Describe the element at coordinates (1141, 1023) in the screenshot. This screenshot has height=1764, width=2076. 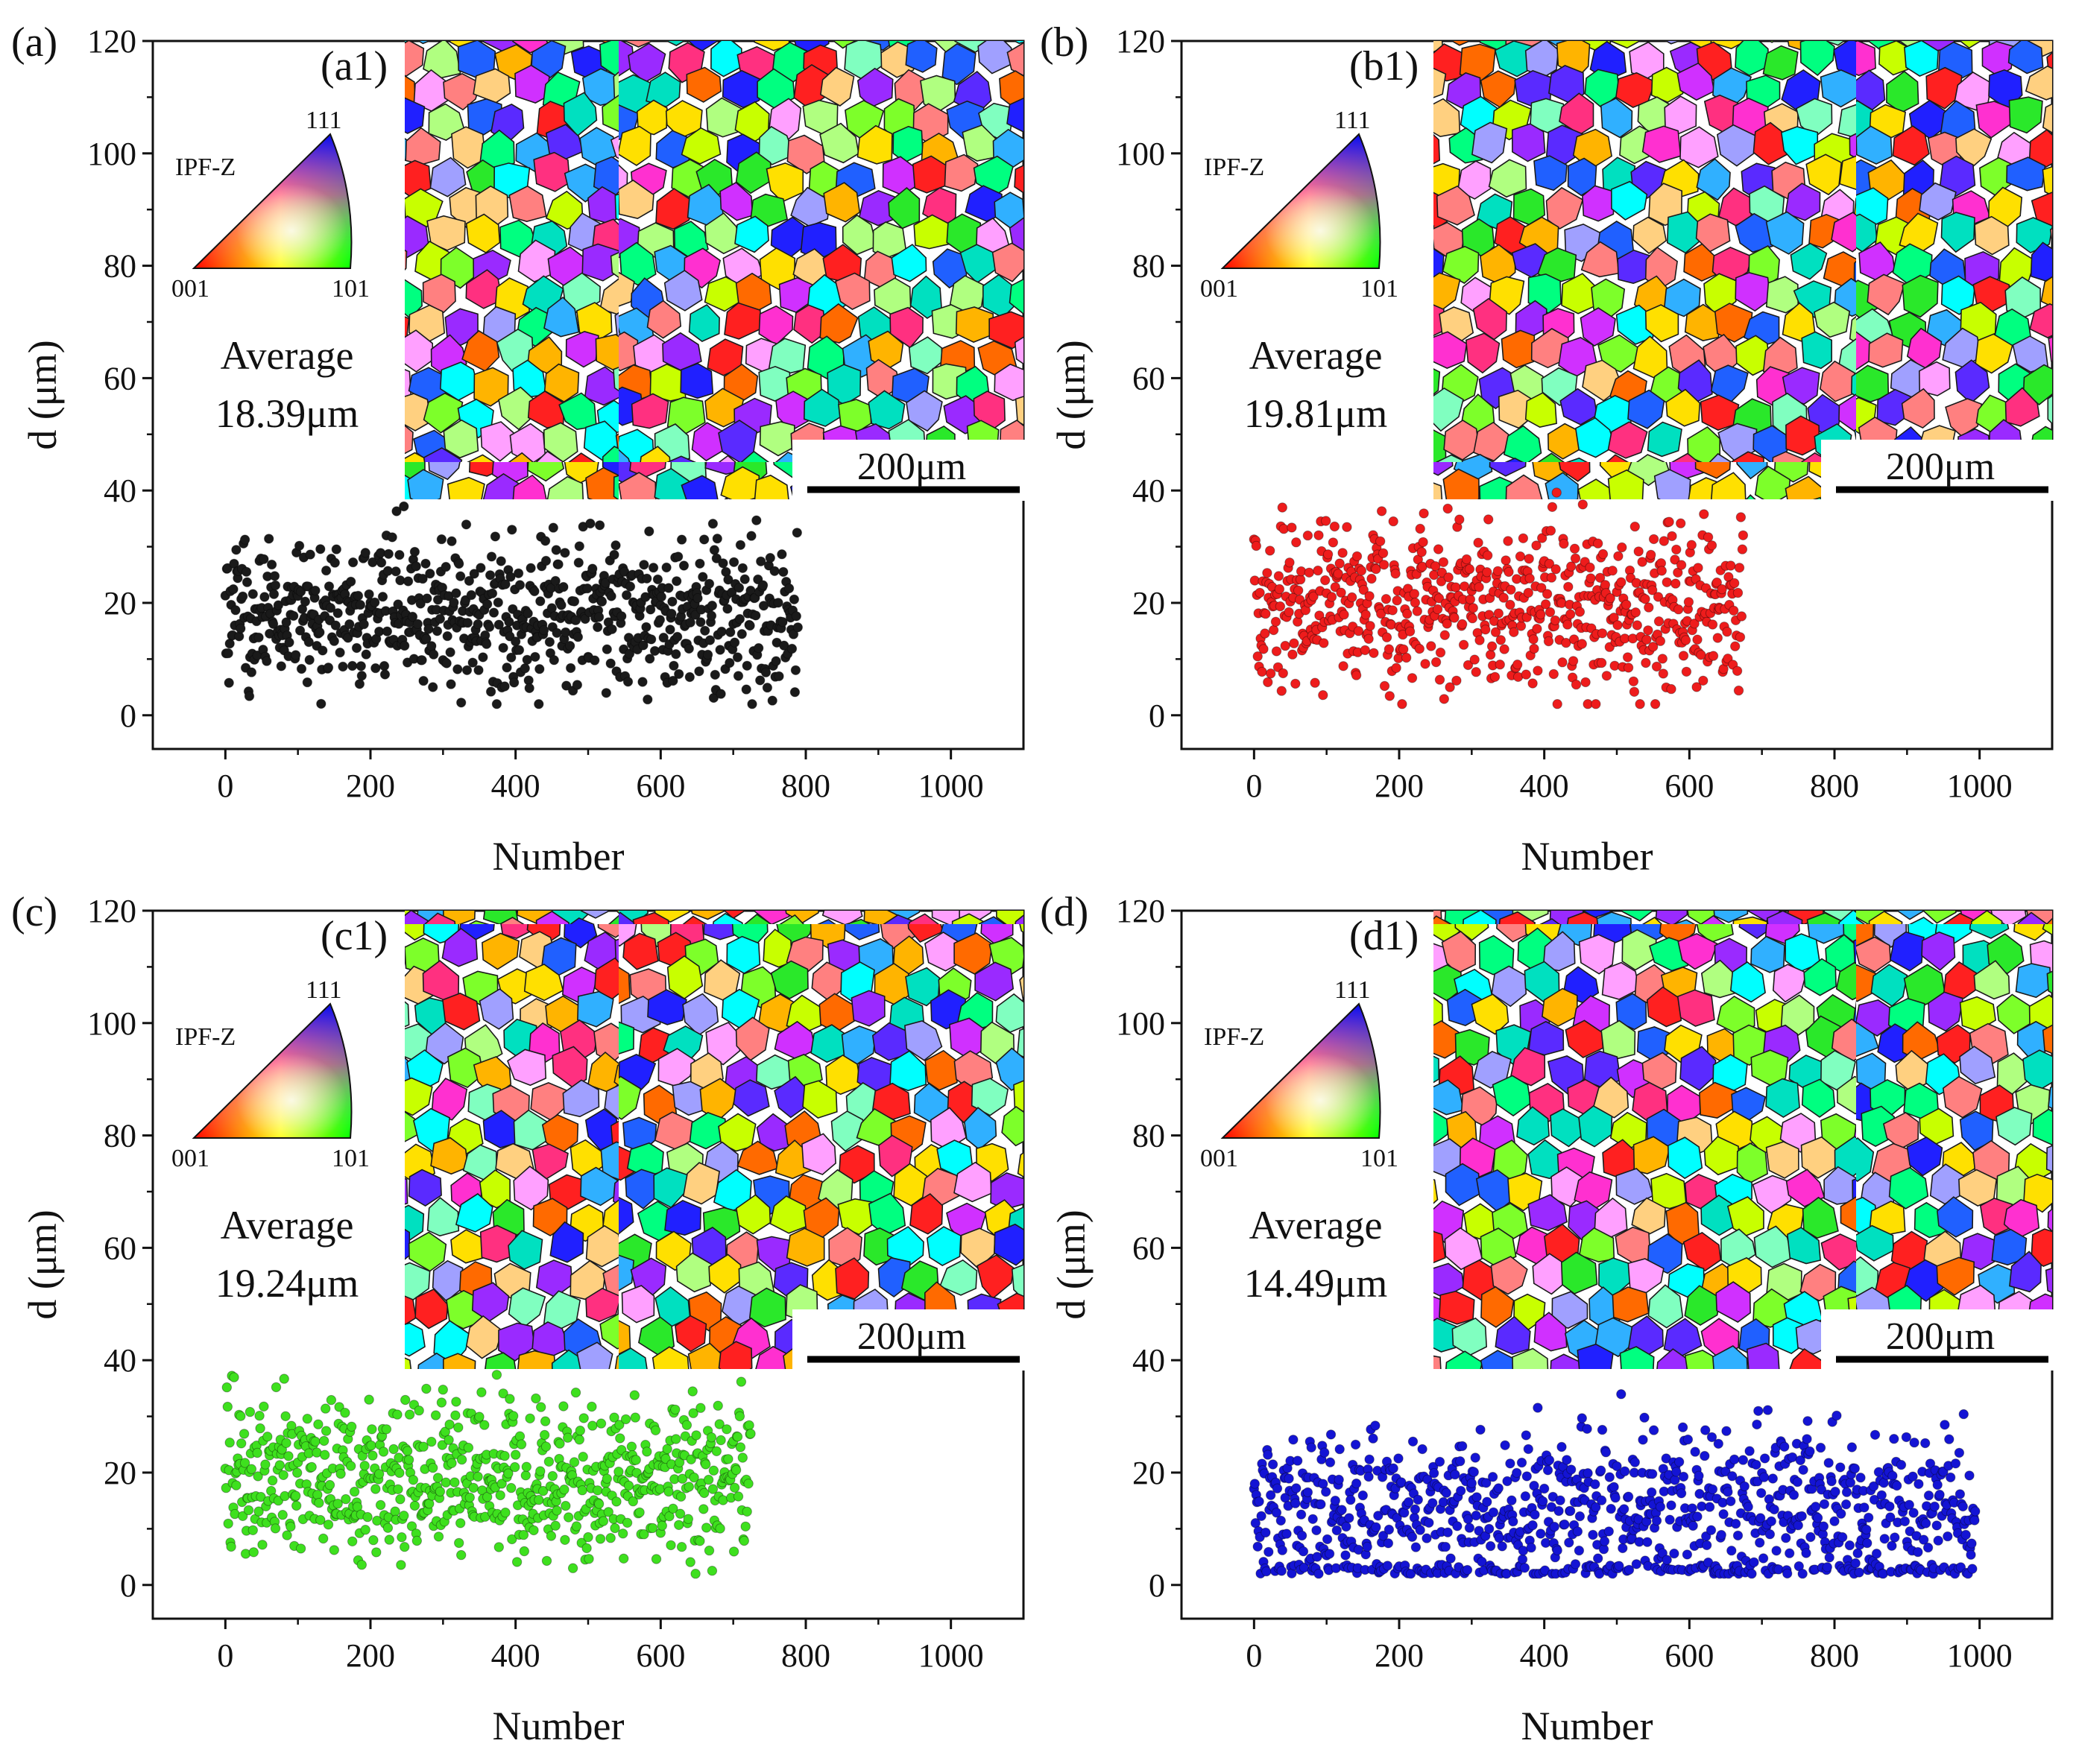
I see `y-tick-label: 100` at that location.